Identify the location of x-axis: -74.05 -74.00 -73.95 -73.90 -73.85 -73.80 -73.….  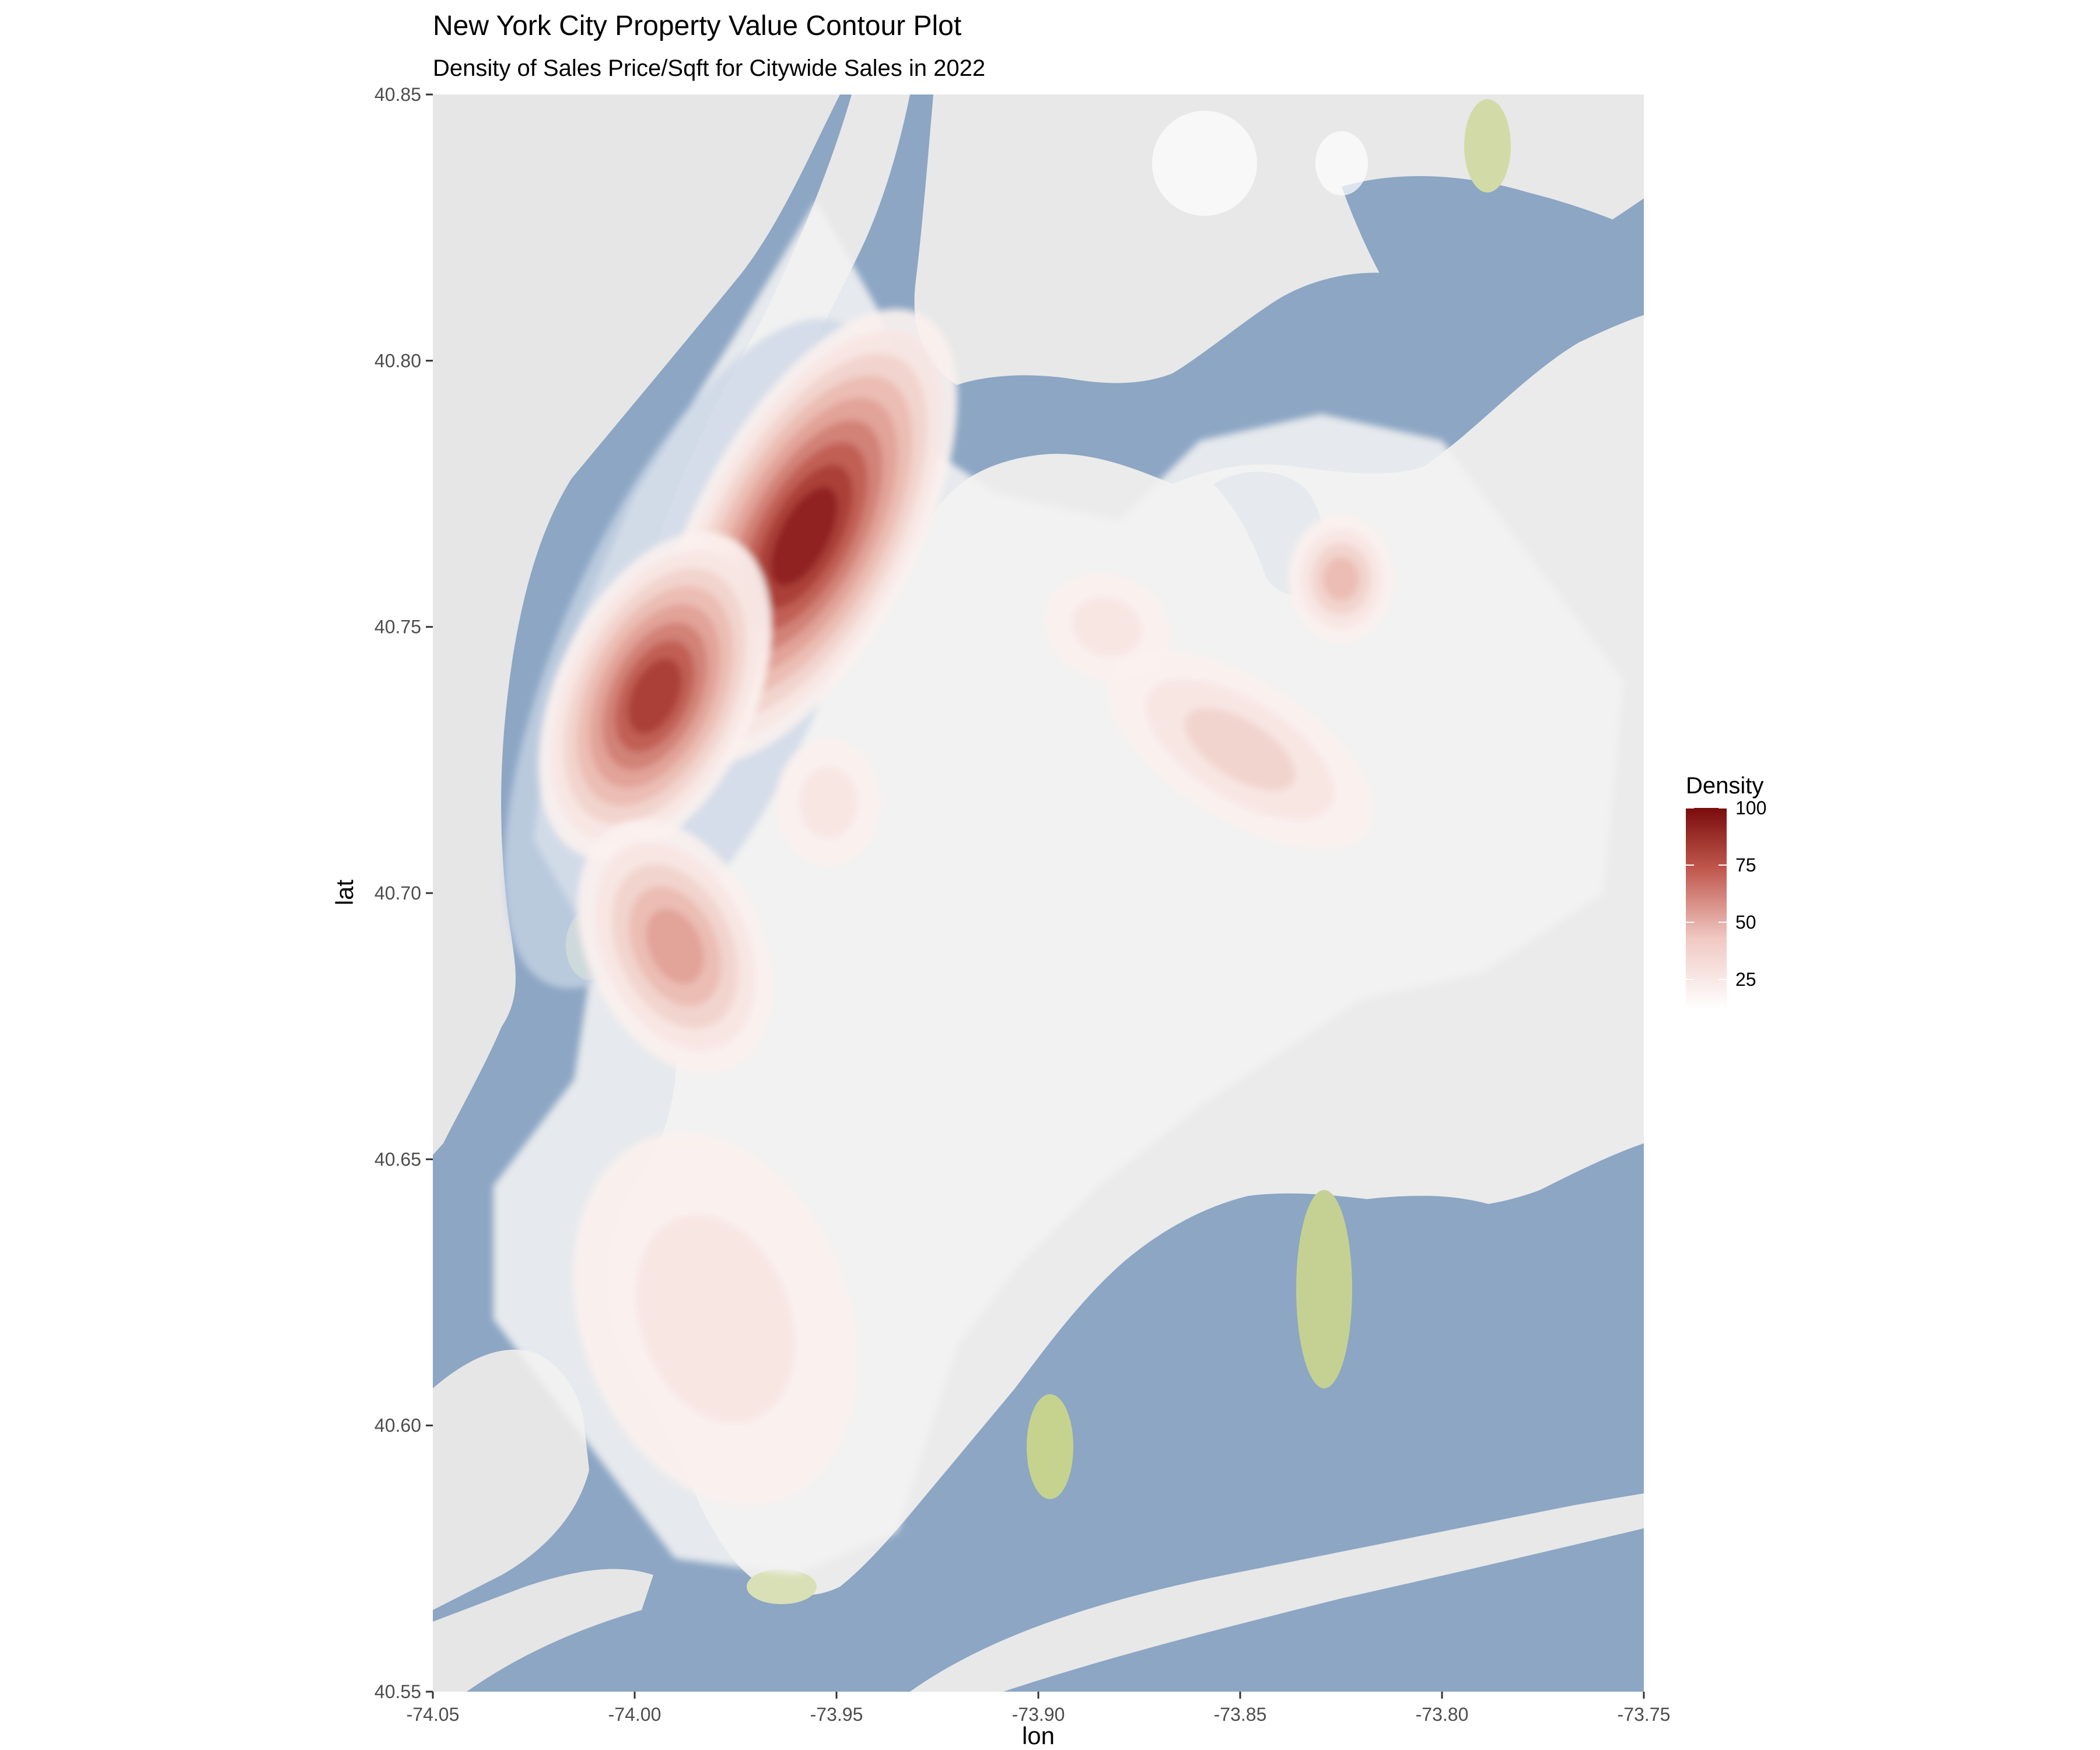
(1039, 1708).